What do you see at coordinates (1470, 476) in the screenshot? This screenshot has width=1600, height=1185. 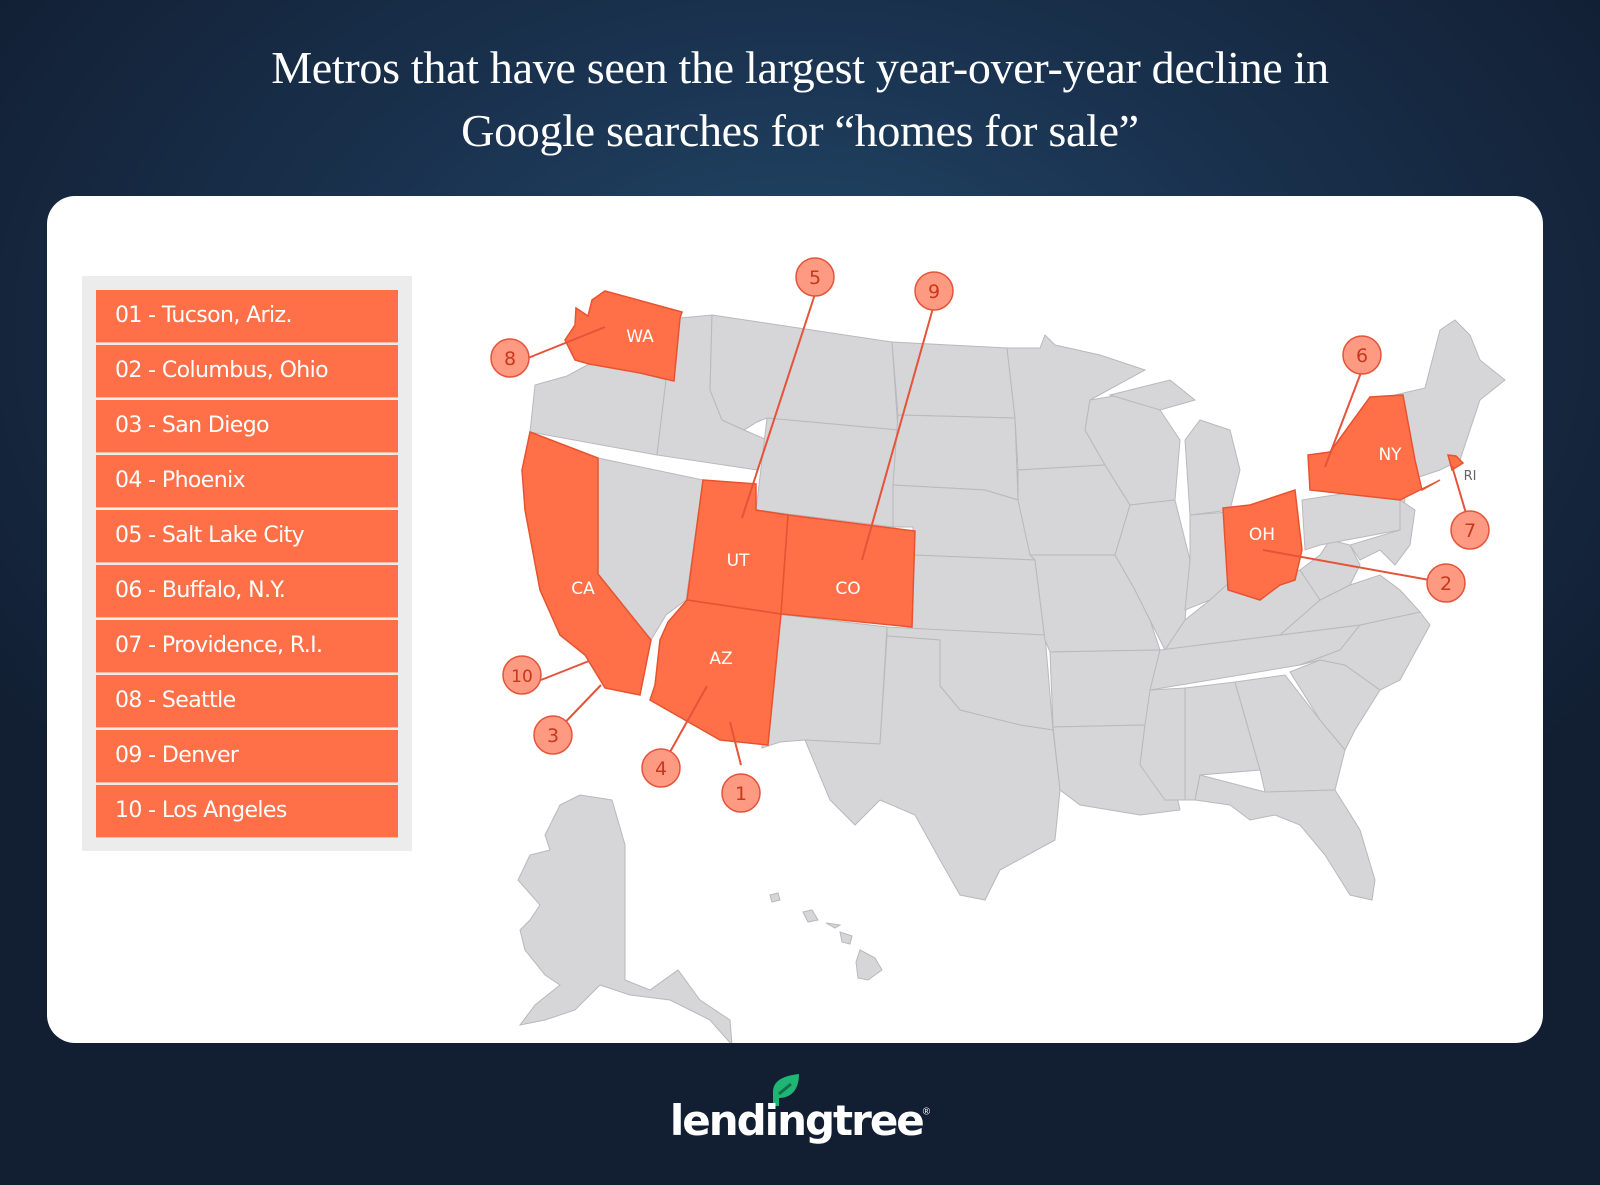 I see `label-ri: RI` at bounding box center [1470, 476].